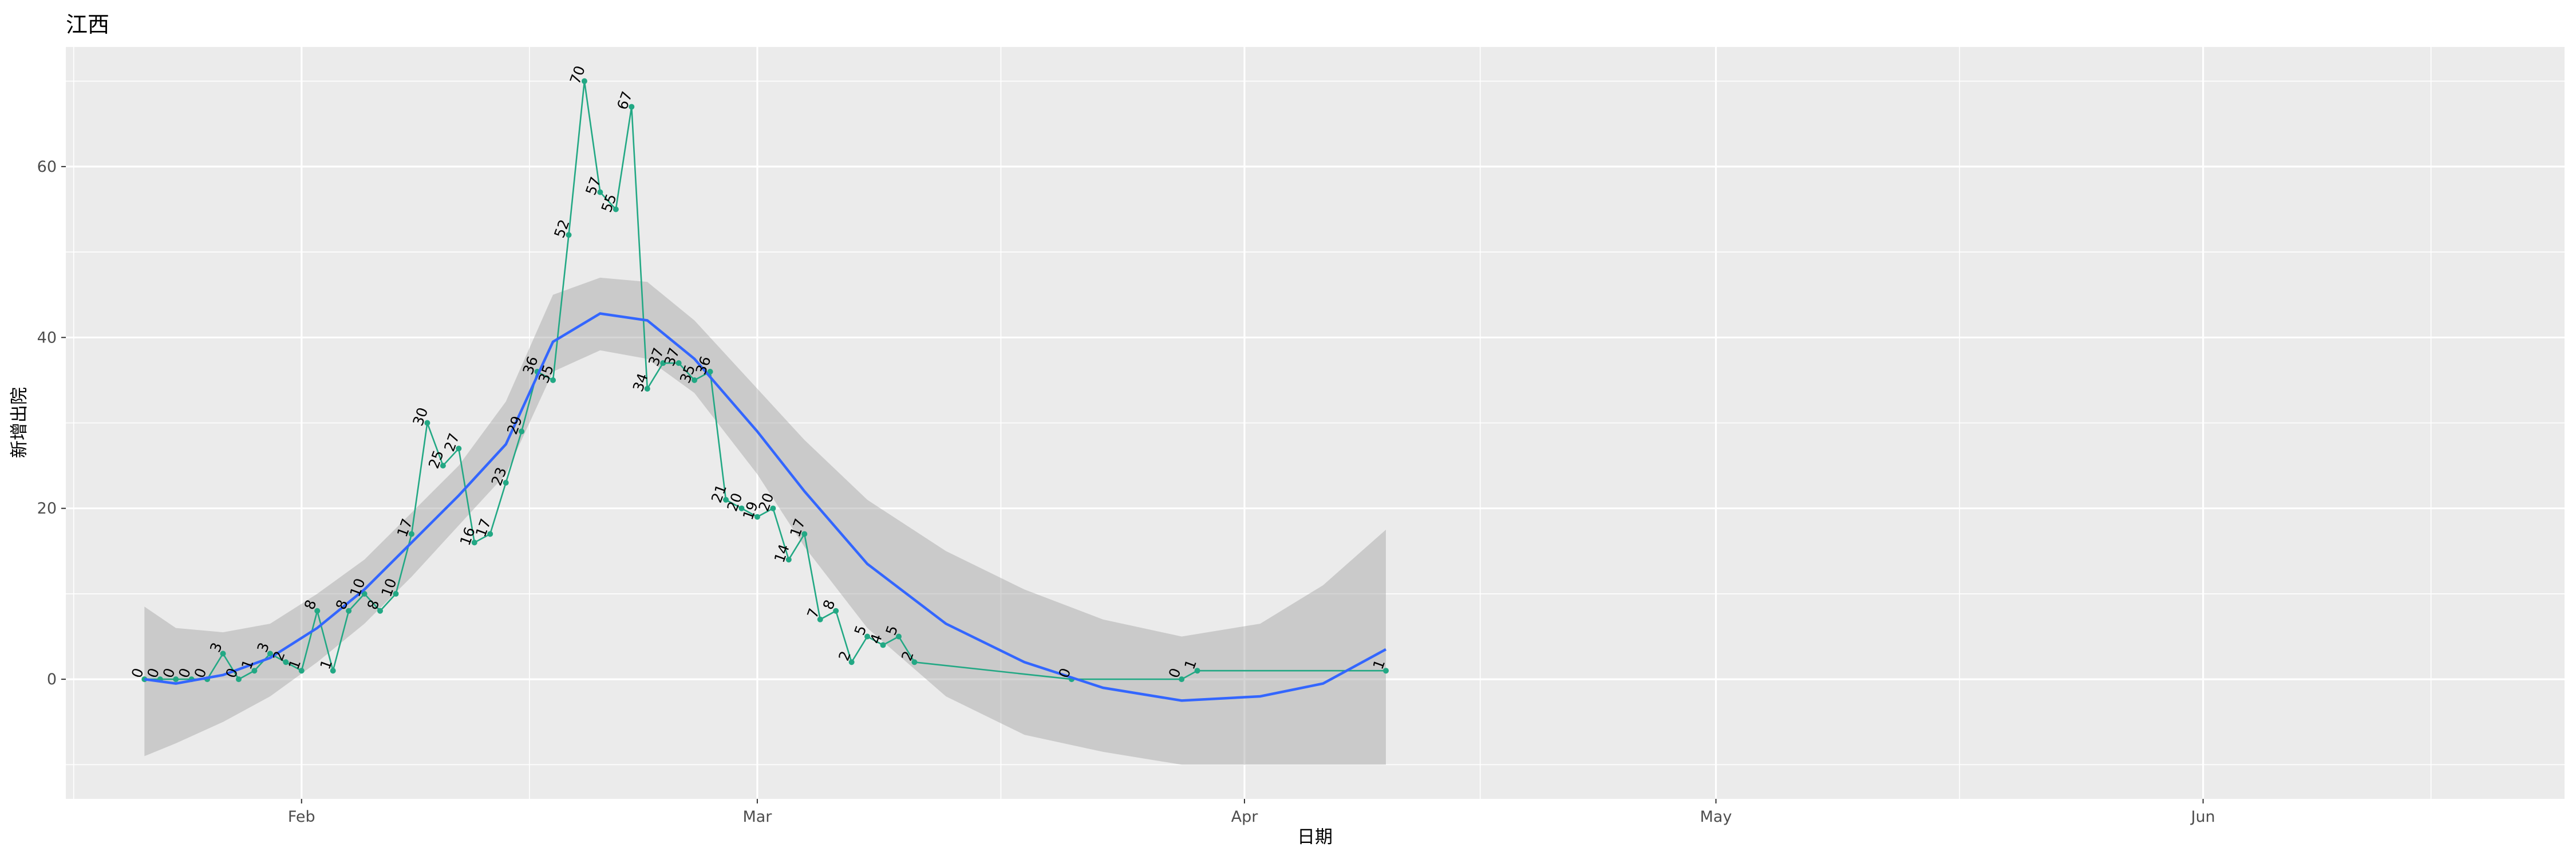 This screenshot has width=2576, height=859. I want to click on x-tick-label: Apr, so click(1245, 817).